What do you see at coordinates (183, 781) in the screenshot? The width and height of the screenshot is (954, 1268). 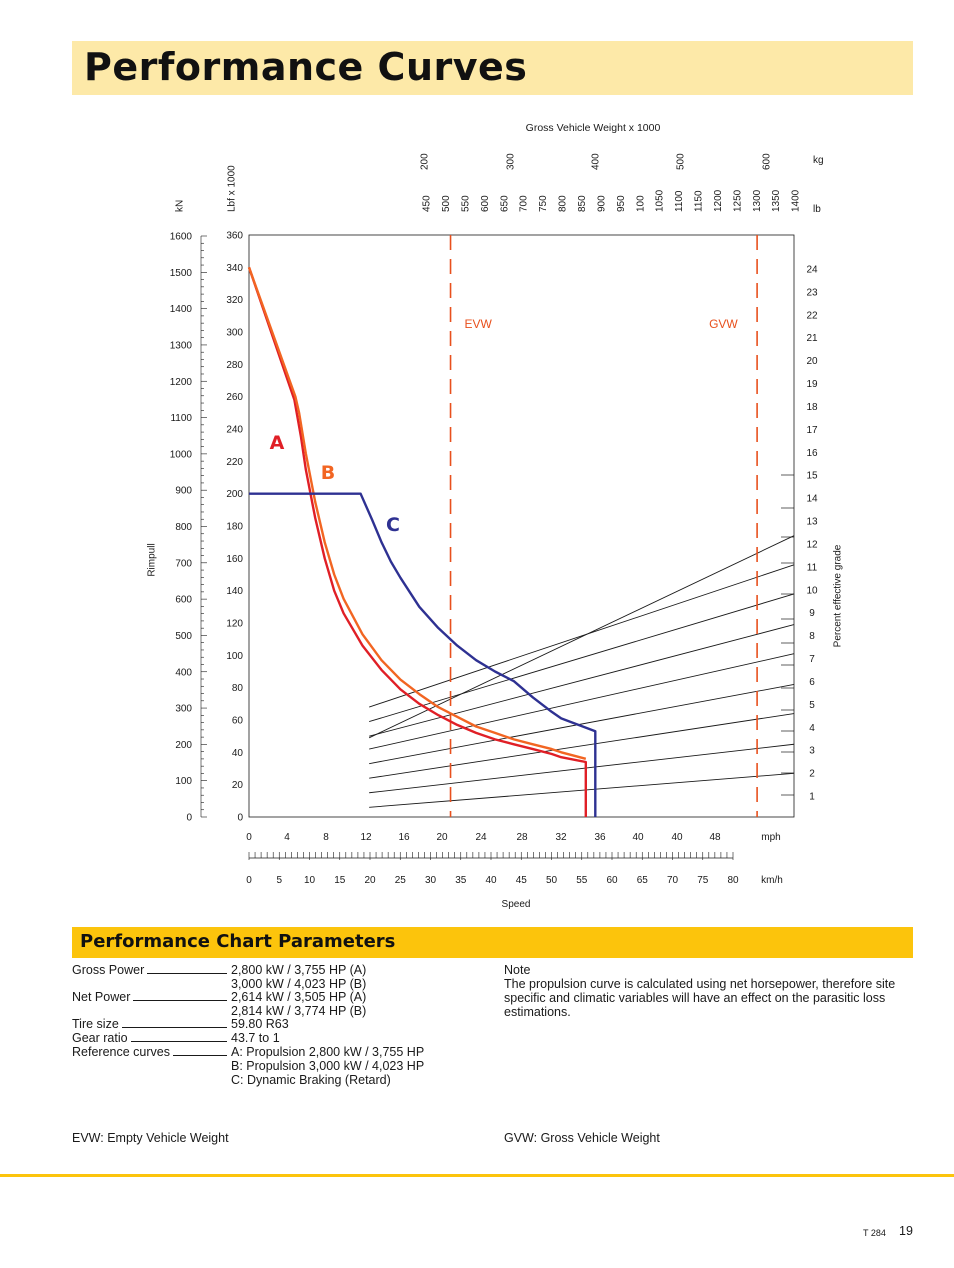 I see `kn-tick-label: 100` at bounding box center [183, 781].